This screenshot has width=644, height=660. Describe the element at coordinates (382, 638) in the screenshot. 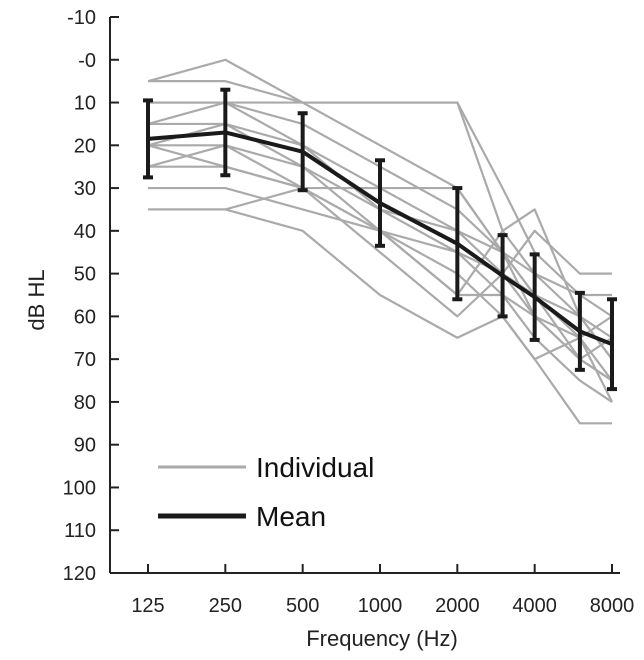

I see `x-axis-label: Frequency (Hz)` at that location.